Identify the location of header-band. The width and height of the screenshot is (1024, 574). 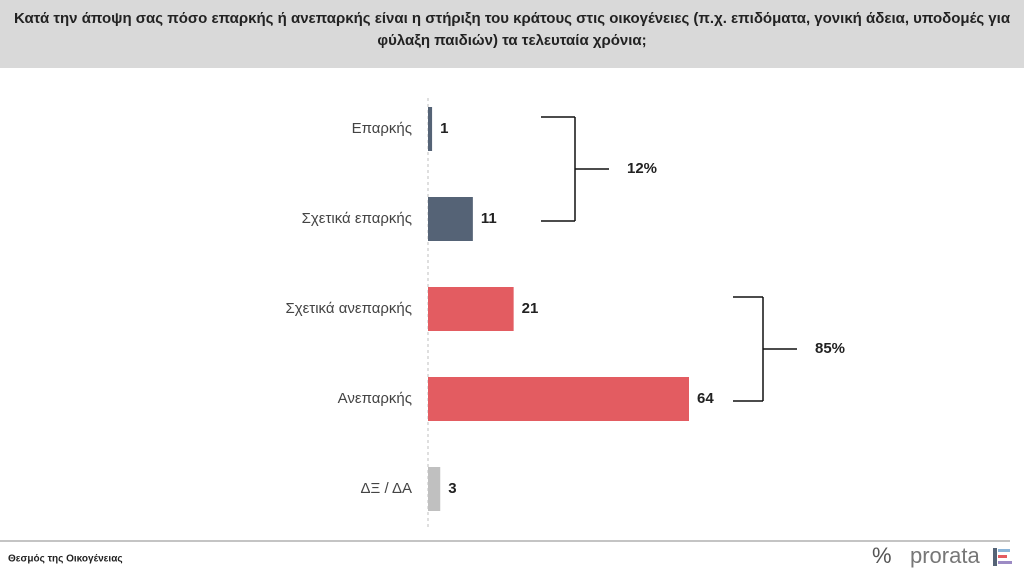
(512, 34).